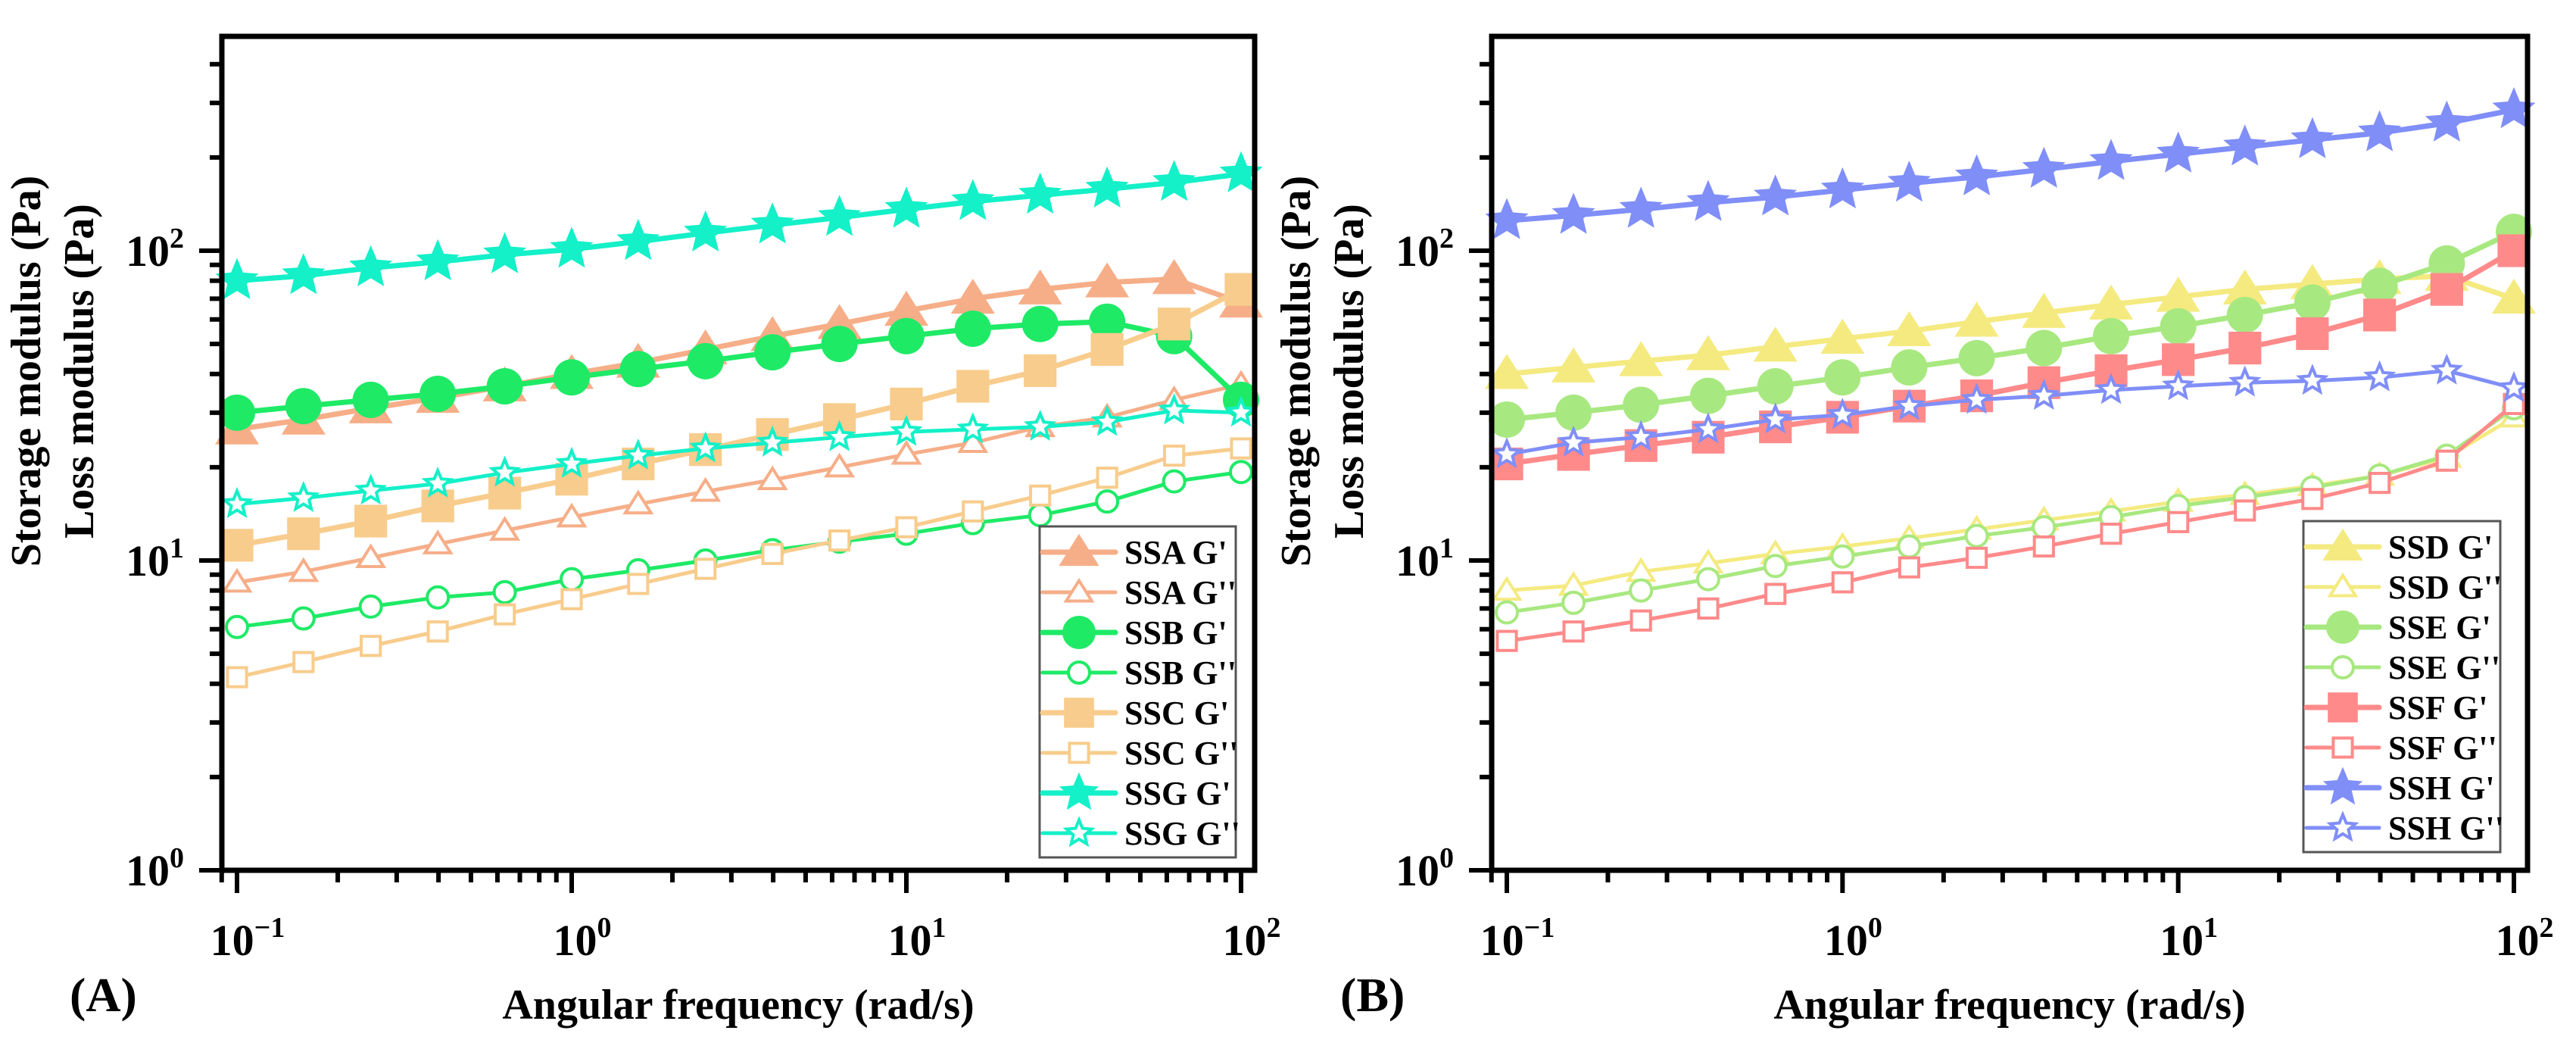  I want to click on legend-item: SSC G'', so click(1139, 753).